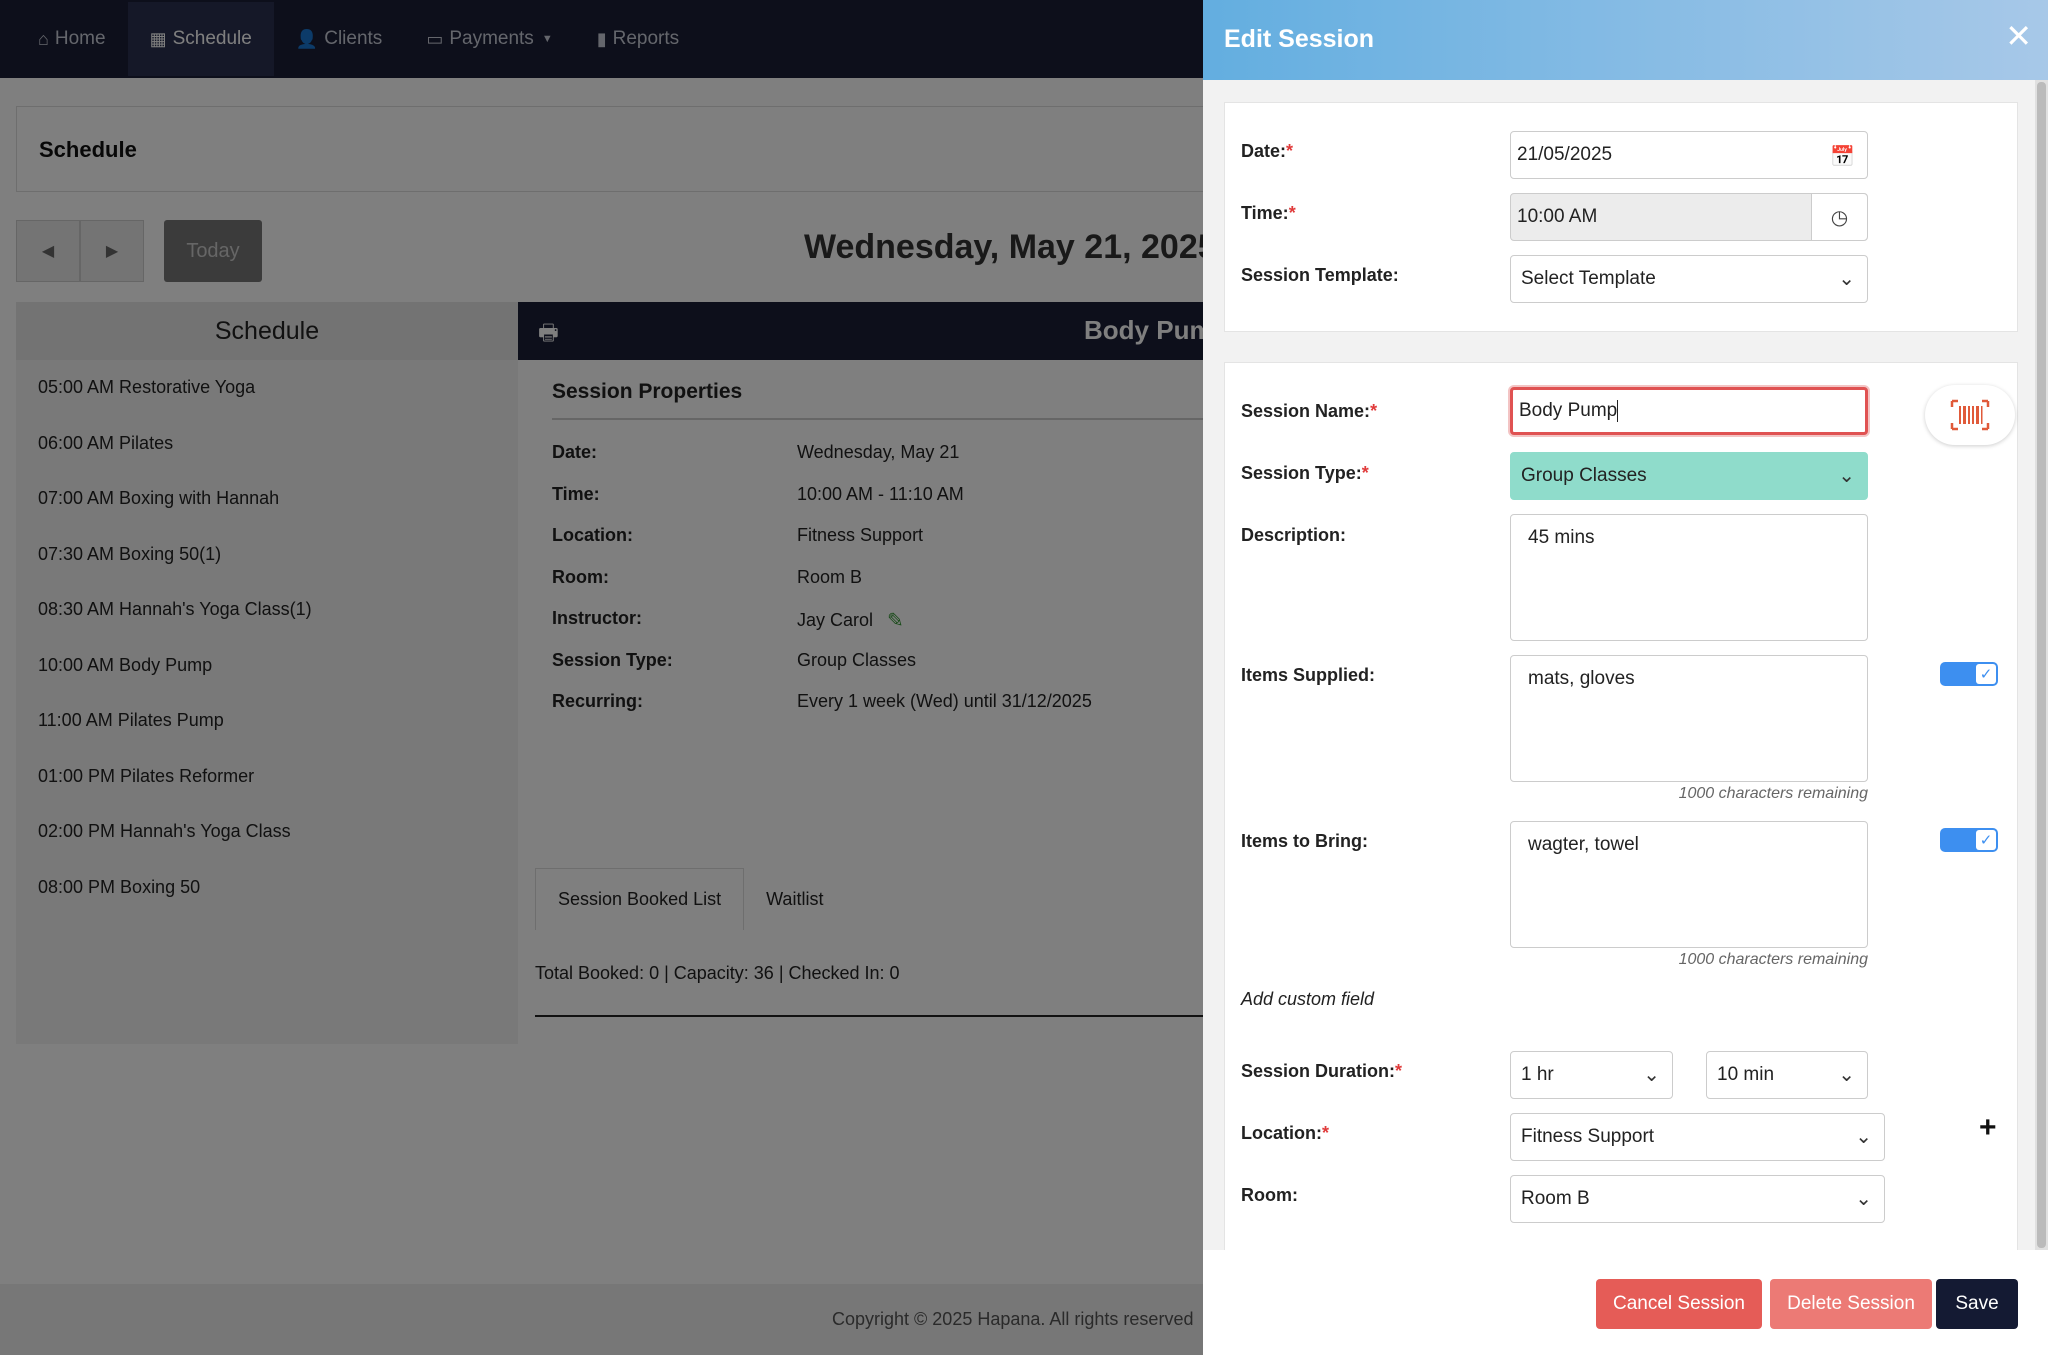 This screenshot has width=2048, height=1355. I want to click on calendar-icon: 📅, so click(1842, 157).